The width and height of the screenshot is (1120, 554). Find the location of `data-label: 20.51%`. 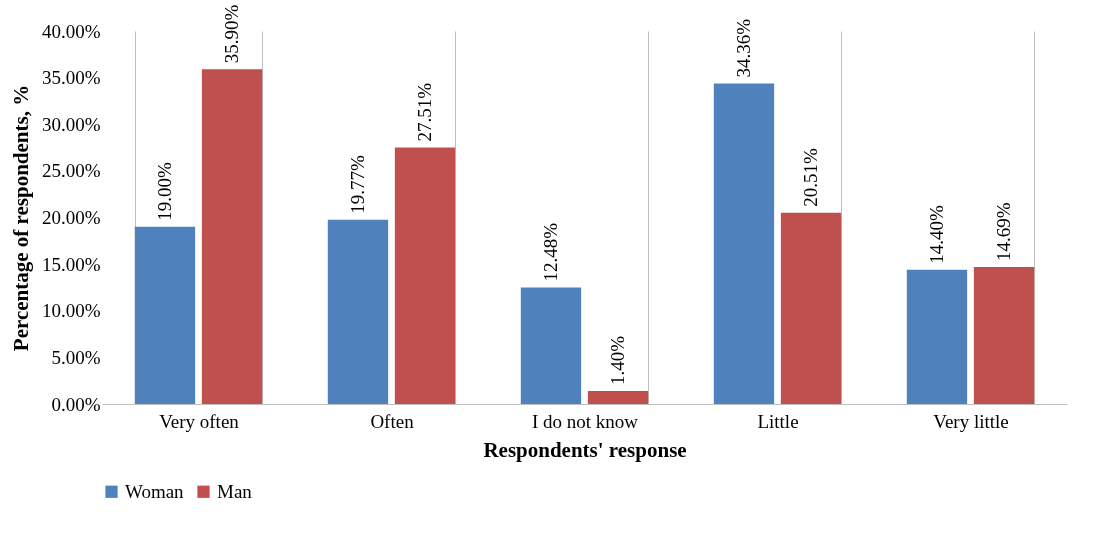

data-label: 20.51% is located at coordinates (811, 177).